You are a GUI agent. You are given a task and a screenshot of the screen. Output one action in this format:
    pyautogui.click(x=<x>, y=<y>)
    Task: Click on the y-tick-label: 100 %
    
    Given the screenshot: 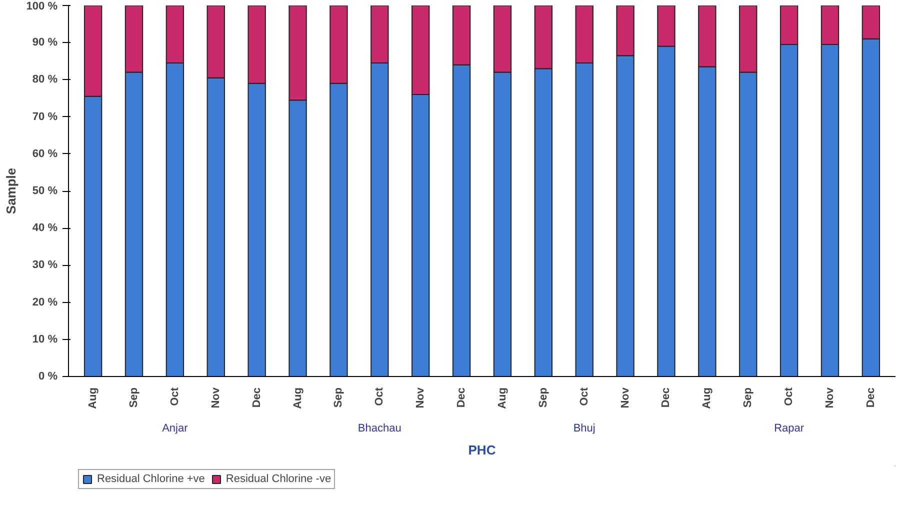 What is the action you would take?
    pyautogui.click(x=42, y=6)
    